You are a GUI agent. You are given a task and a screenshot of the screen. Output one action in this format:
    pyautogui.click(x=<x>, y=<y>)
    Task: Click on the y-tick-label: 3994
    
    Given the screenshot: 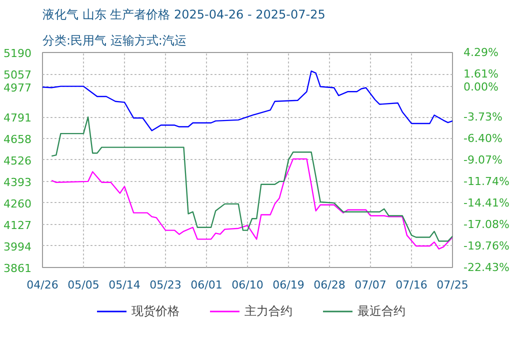 What is the action you would take?
    pyautogui.click(x=18, y=247)
    